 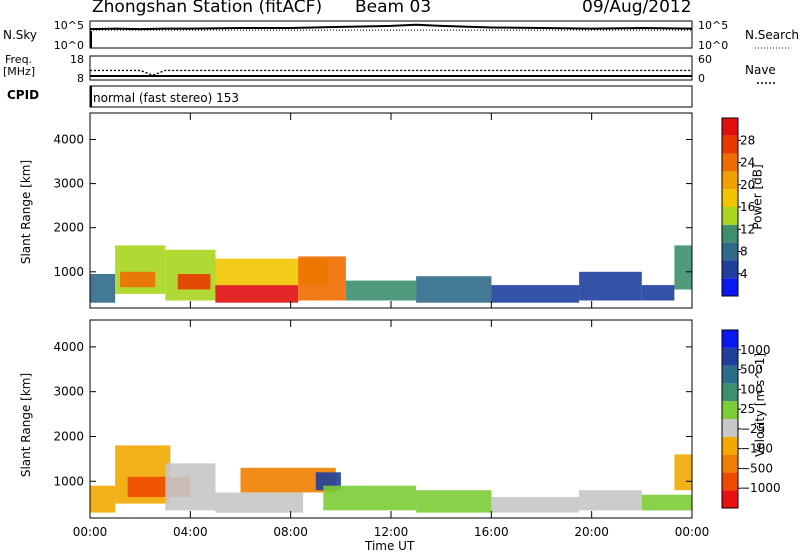 What do you see at coordinates (760, 488) in the screenshot?
I see `velocity-colorbar-tick-label: −1000` at bounding box center [760, 488].